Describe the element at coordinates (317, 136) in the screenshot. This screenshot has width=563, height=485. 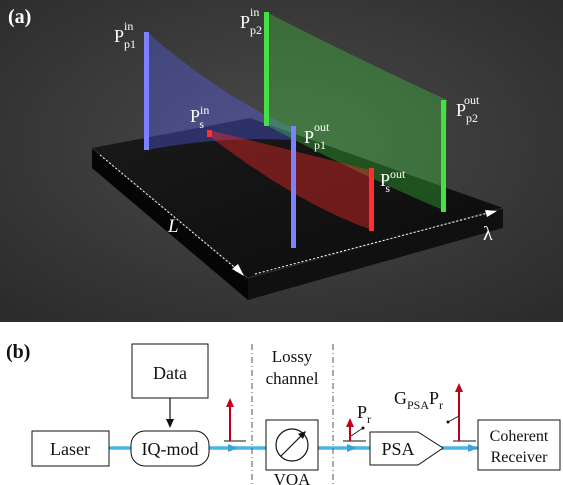
I see `pump1-out-label: Pp1out` at that location.